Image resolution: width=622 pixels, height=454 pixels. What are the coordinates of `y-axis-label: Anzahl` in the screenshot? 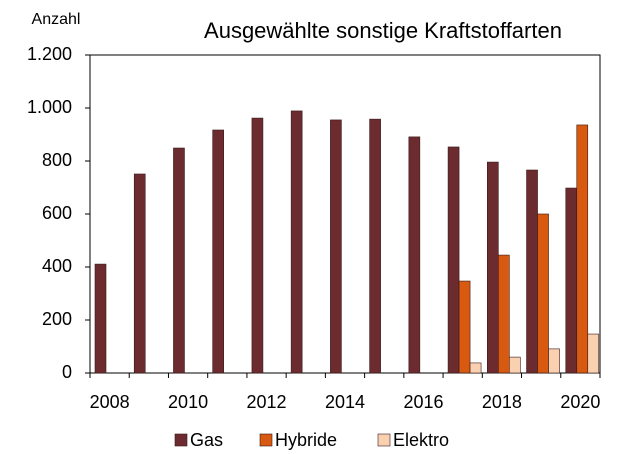 It's located at (56, 19).